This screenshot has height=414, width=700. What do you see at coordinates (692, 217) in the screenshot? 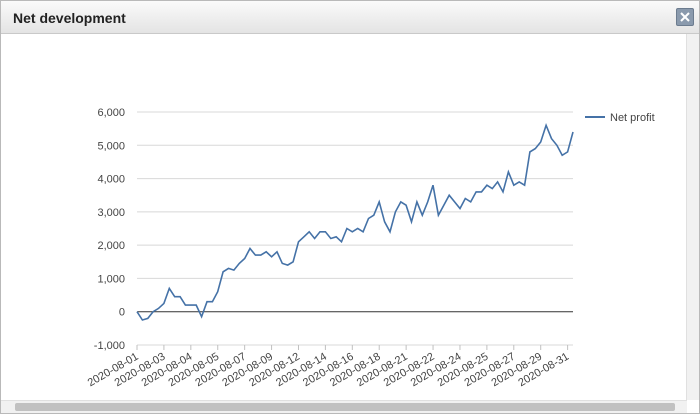
I see `vertical-scrollbar` at bounding box center [692, 217].